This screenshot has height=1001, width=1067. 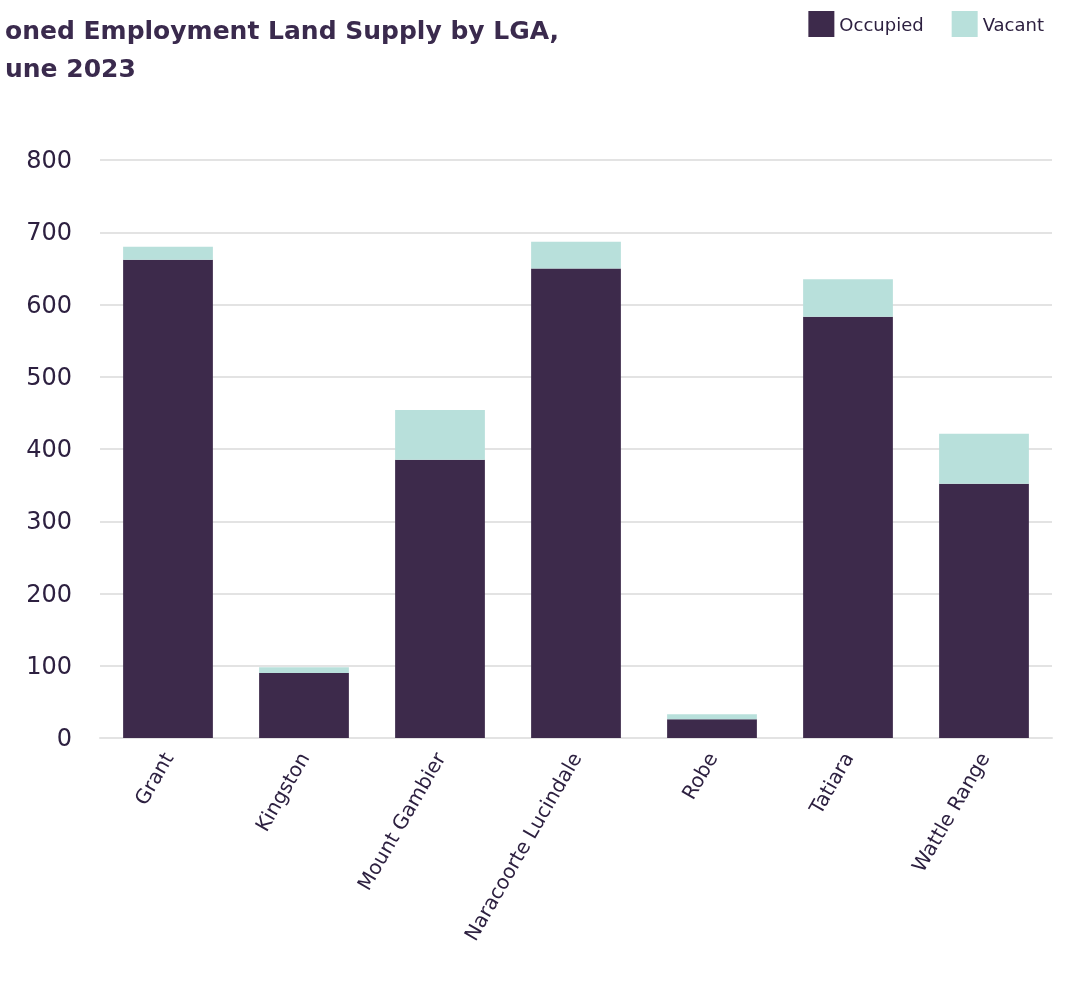 I want to click on legend-label: Vacant, so click(x=1013, y=24).